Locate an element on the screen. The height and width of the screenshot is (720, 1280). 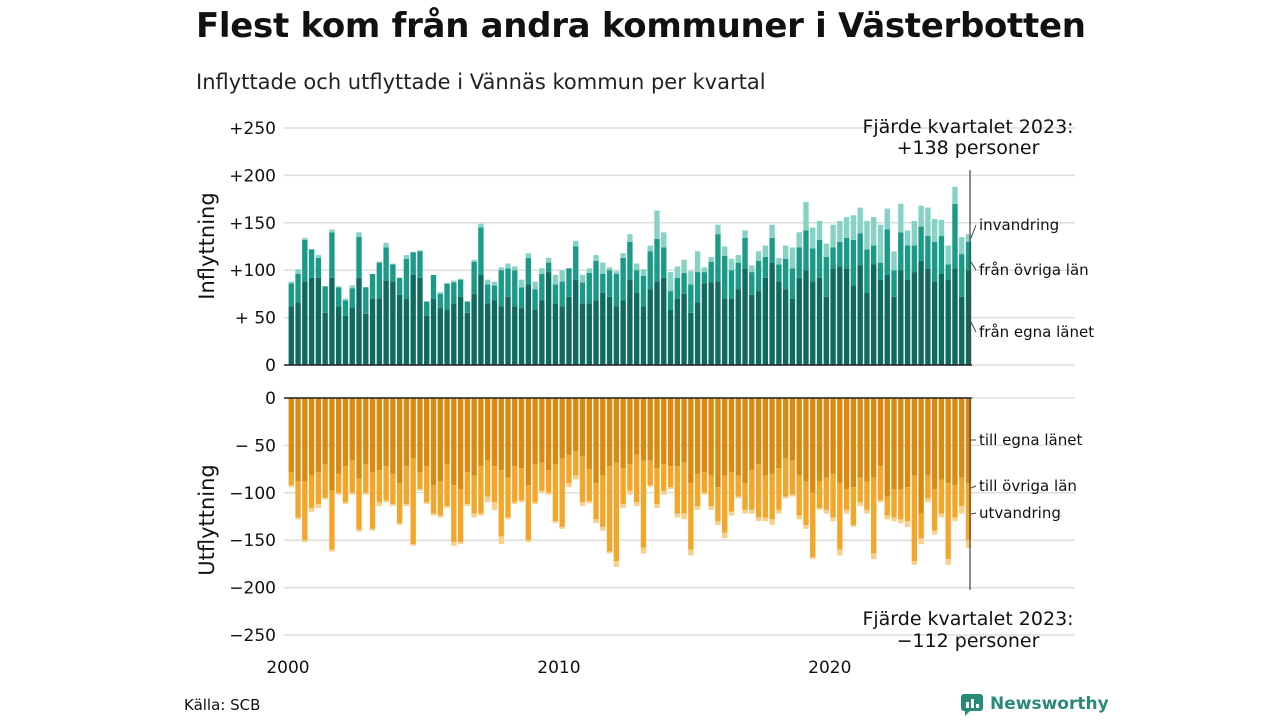
brand-logo: Newsworthy is located at coordinates (1034, 704).